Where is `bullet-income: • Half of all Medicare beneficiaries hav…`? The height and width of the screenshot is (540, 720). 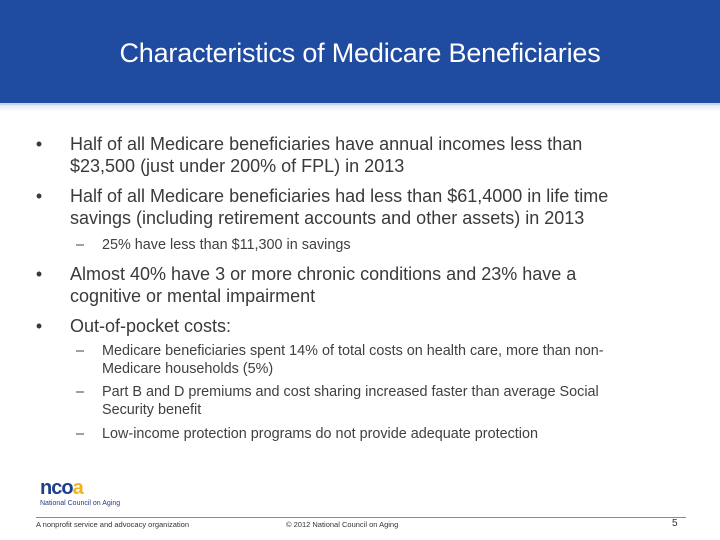 bullet-income: • Half of all Medicare beneficiaries hav… is located at coordinates (358, 155).